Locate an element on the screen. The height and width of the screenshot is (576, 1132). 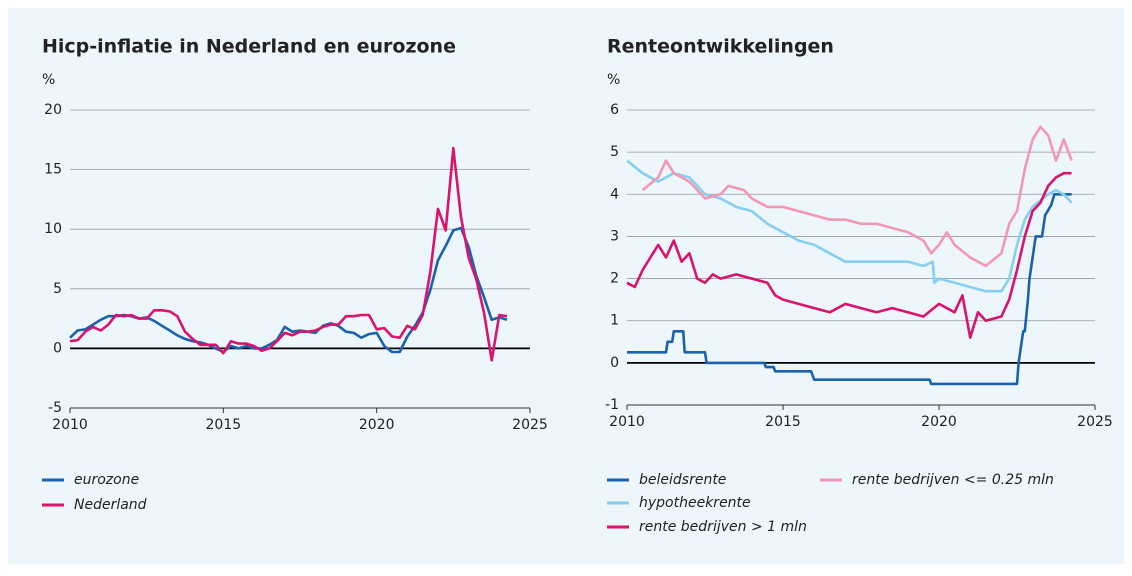
legend-label: beleidsrente is located at coordinates (682, 480).